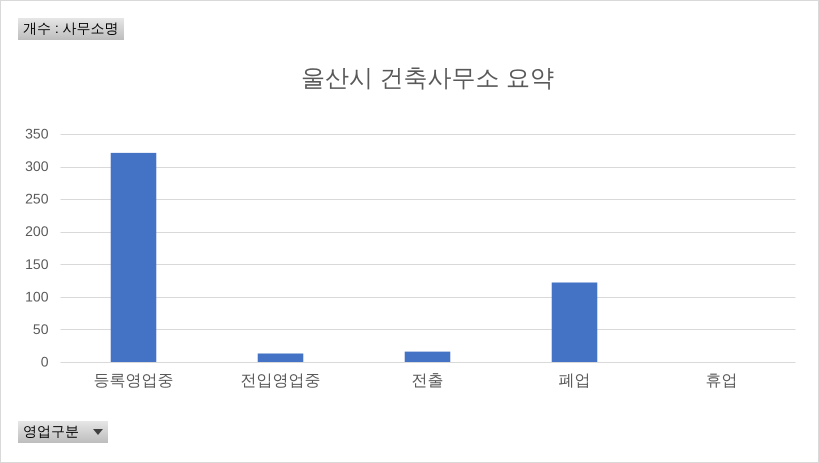 The image size is (819, 463). What do you see at coordinates (37, 198) in the screenshot?
I see `y-tick-label: 250` at bounding box center [37, 198].